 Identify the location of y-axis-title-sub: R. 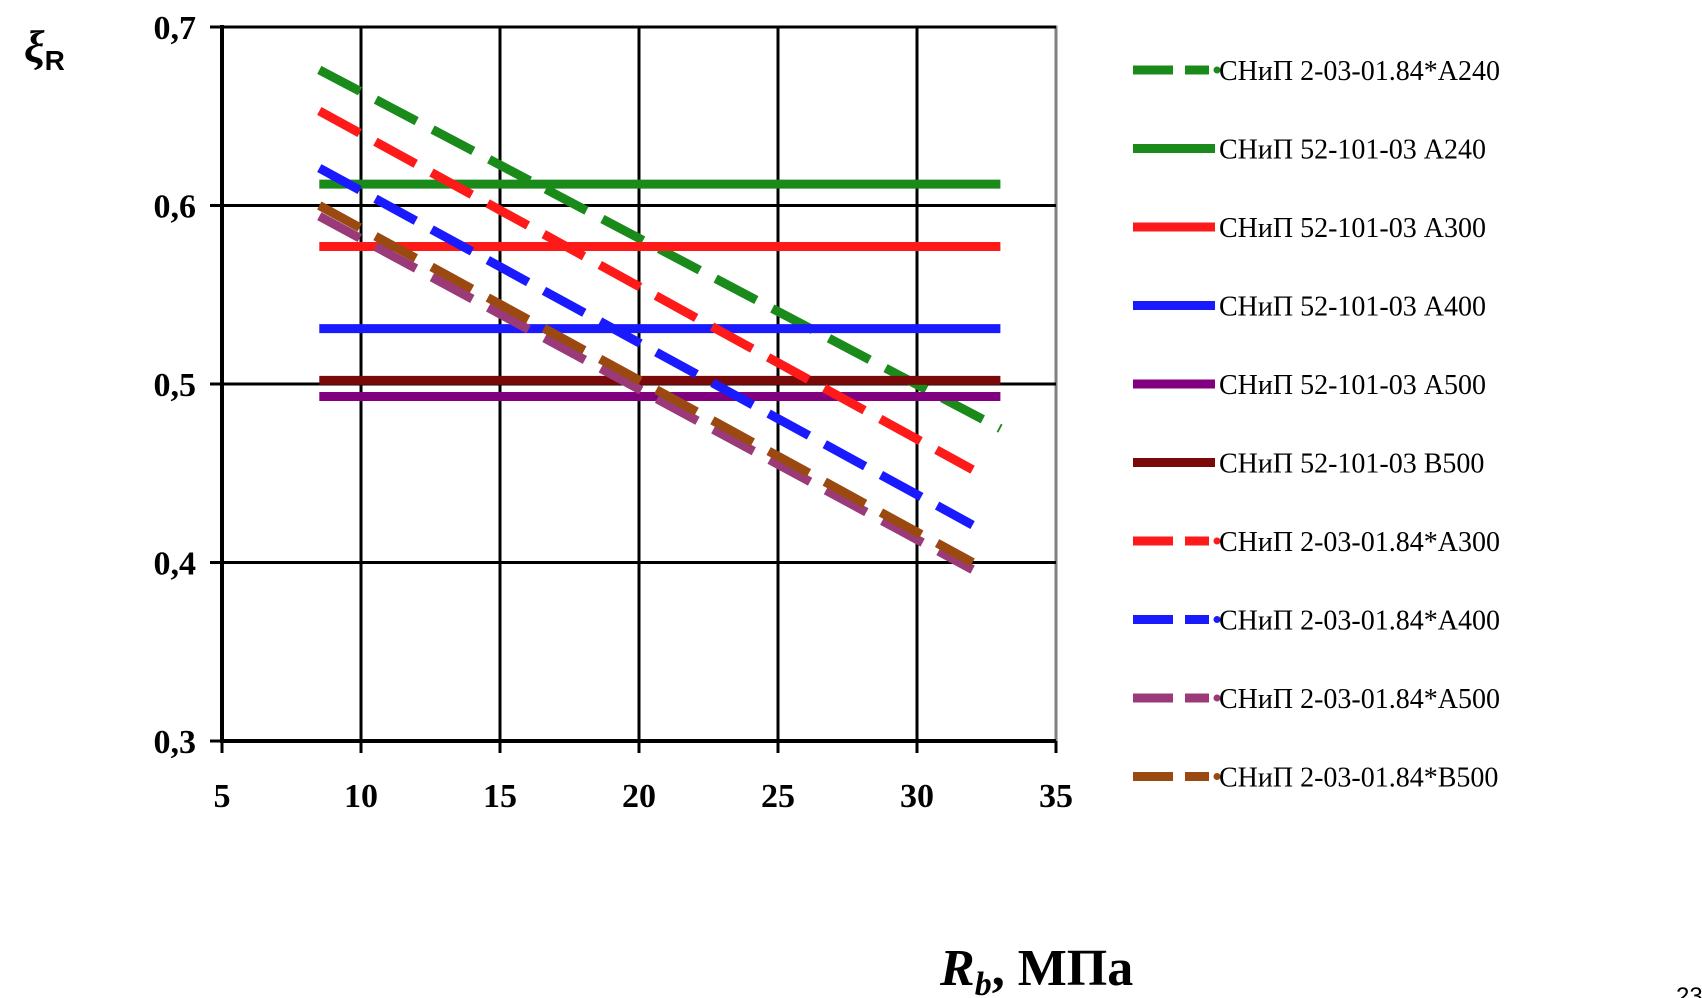
(55, 60).